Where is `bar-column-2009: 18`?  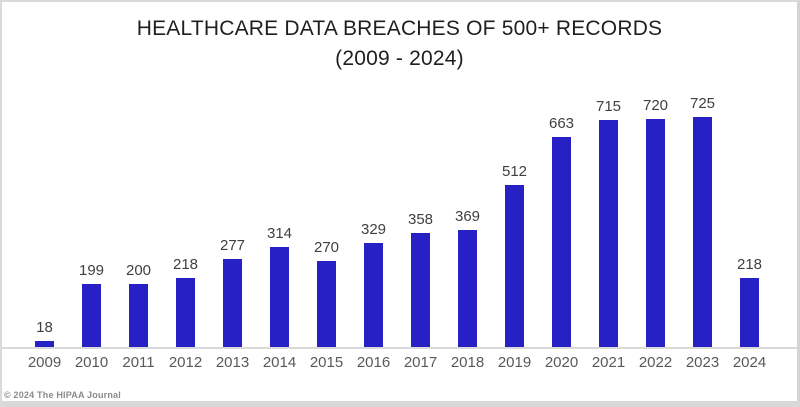 bar-column-2009: 18 is located at coordinates (44, 333).